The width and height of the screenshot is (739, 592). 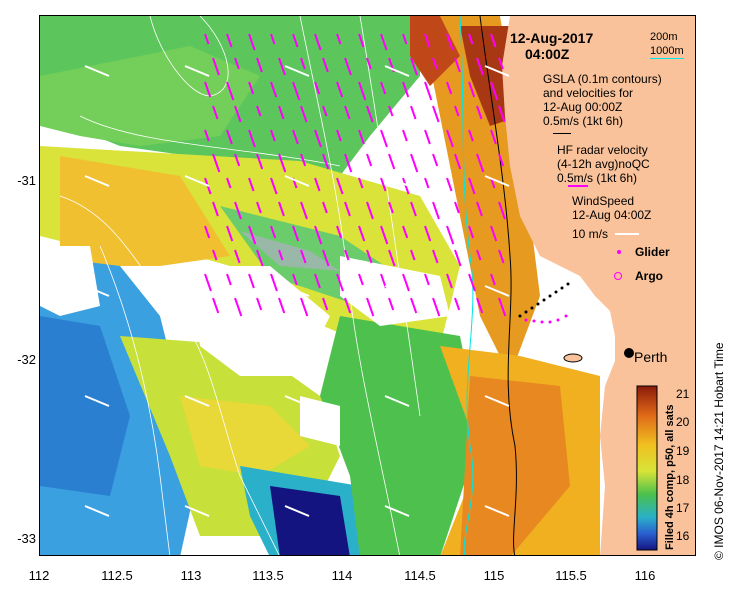 I want to click on contour-200m, so click(x=498, y=285).